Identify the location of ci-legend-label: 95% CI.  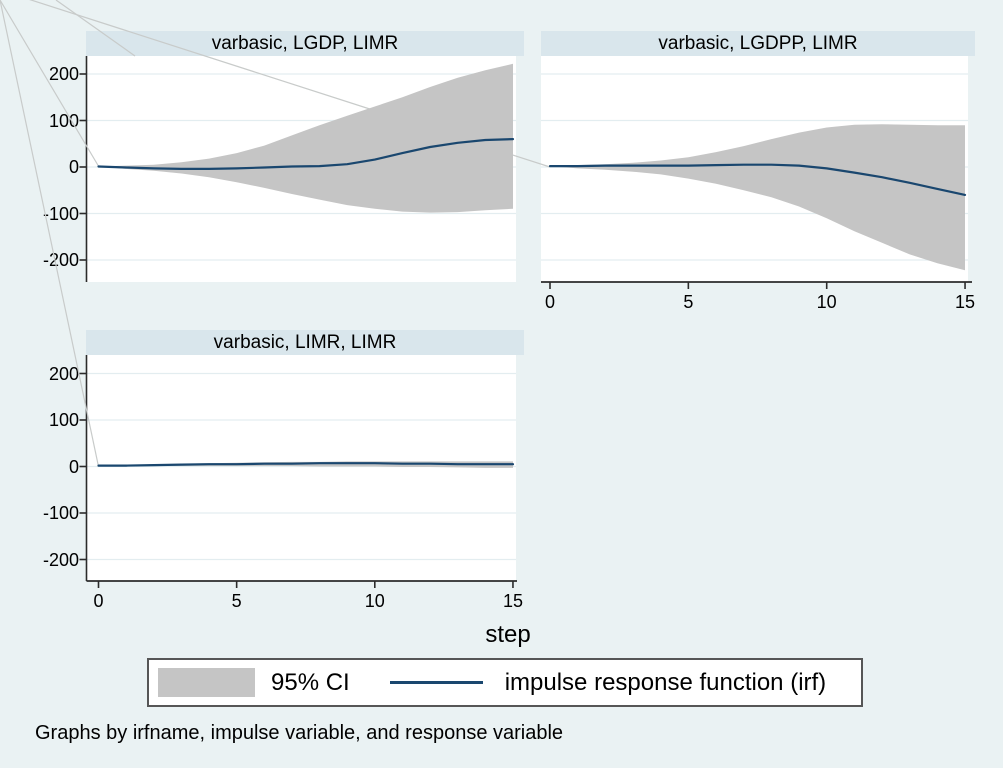
(310, 682).